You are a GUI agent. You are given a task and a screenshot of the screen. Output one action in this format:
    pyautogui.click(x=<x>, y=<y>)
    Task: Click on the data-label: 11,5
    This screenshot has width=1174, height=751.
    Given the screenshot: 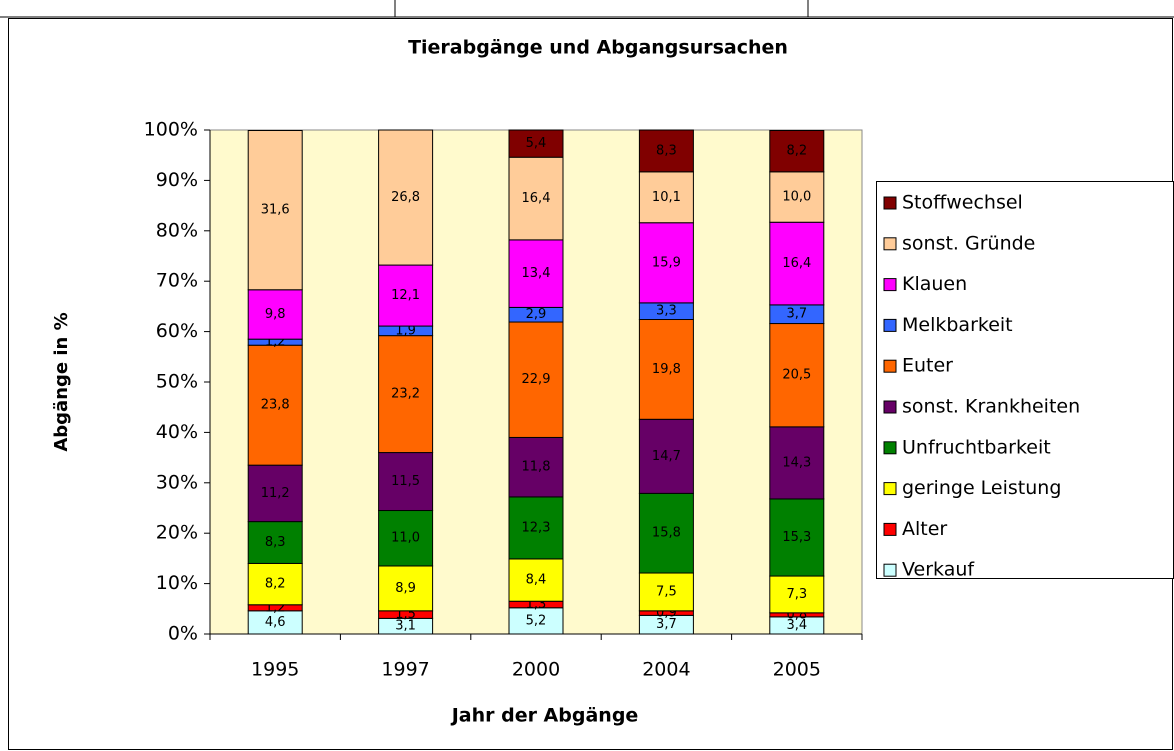 What is the action you would take?
    pyautogui.click(x=405, y=481)
    